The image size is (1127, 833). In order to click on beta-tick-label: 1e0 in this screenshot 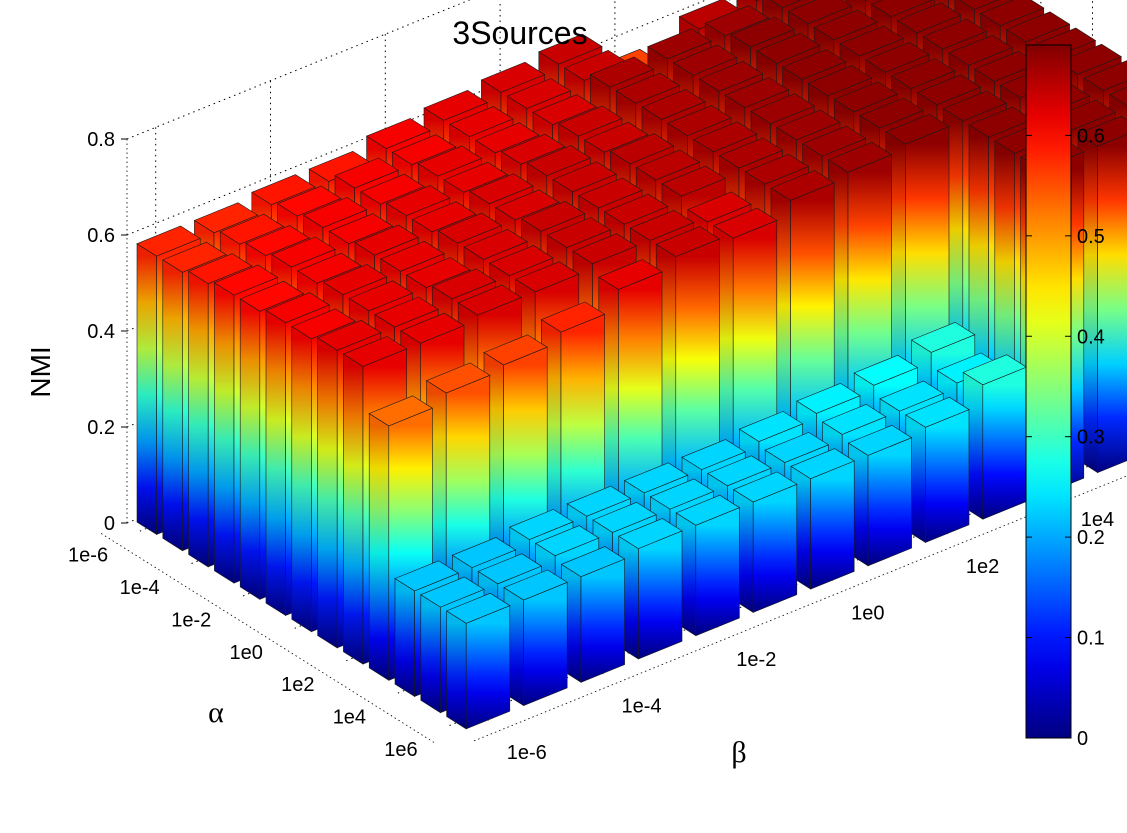, I will do `click(867, 613)`.